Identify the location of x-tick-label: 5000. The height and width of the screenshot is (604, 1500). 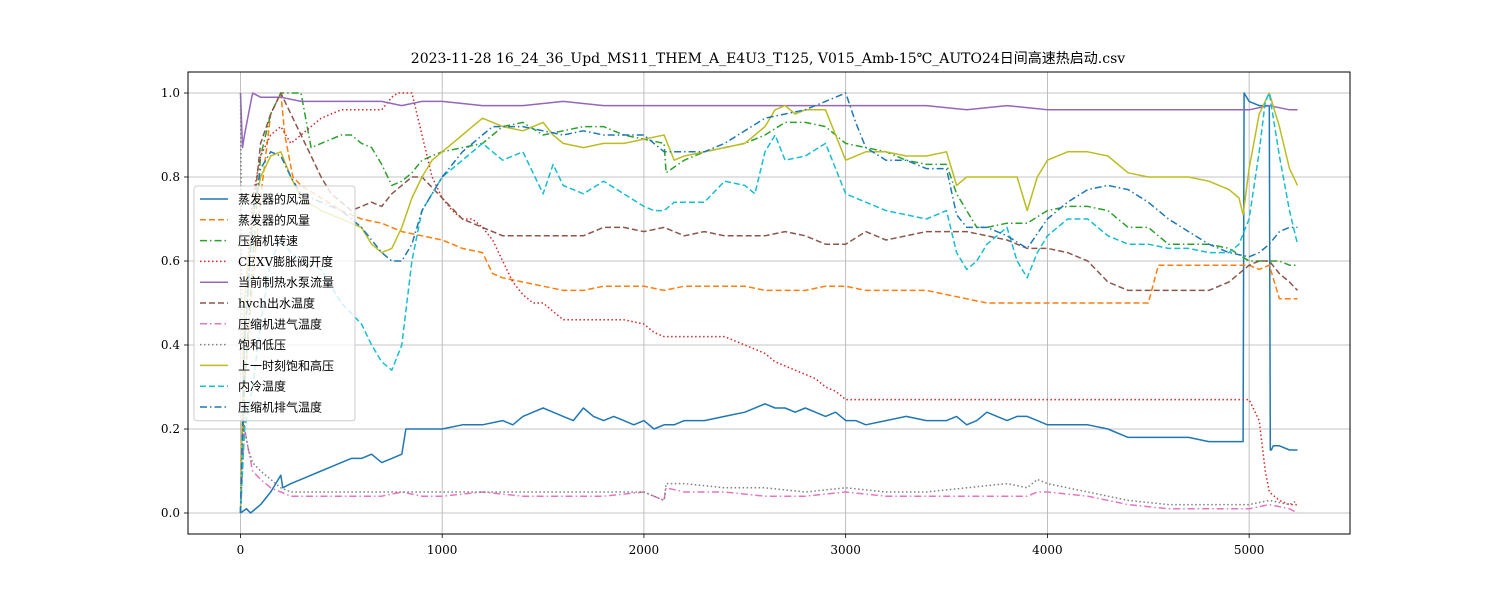
(1249, 550).